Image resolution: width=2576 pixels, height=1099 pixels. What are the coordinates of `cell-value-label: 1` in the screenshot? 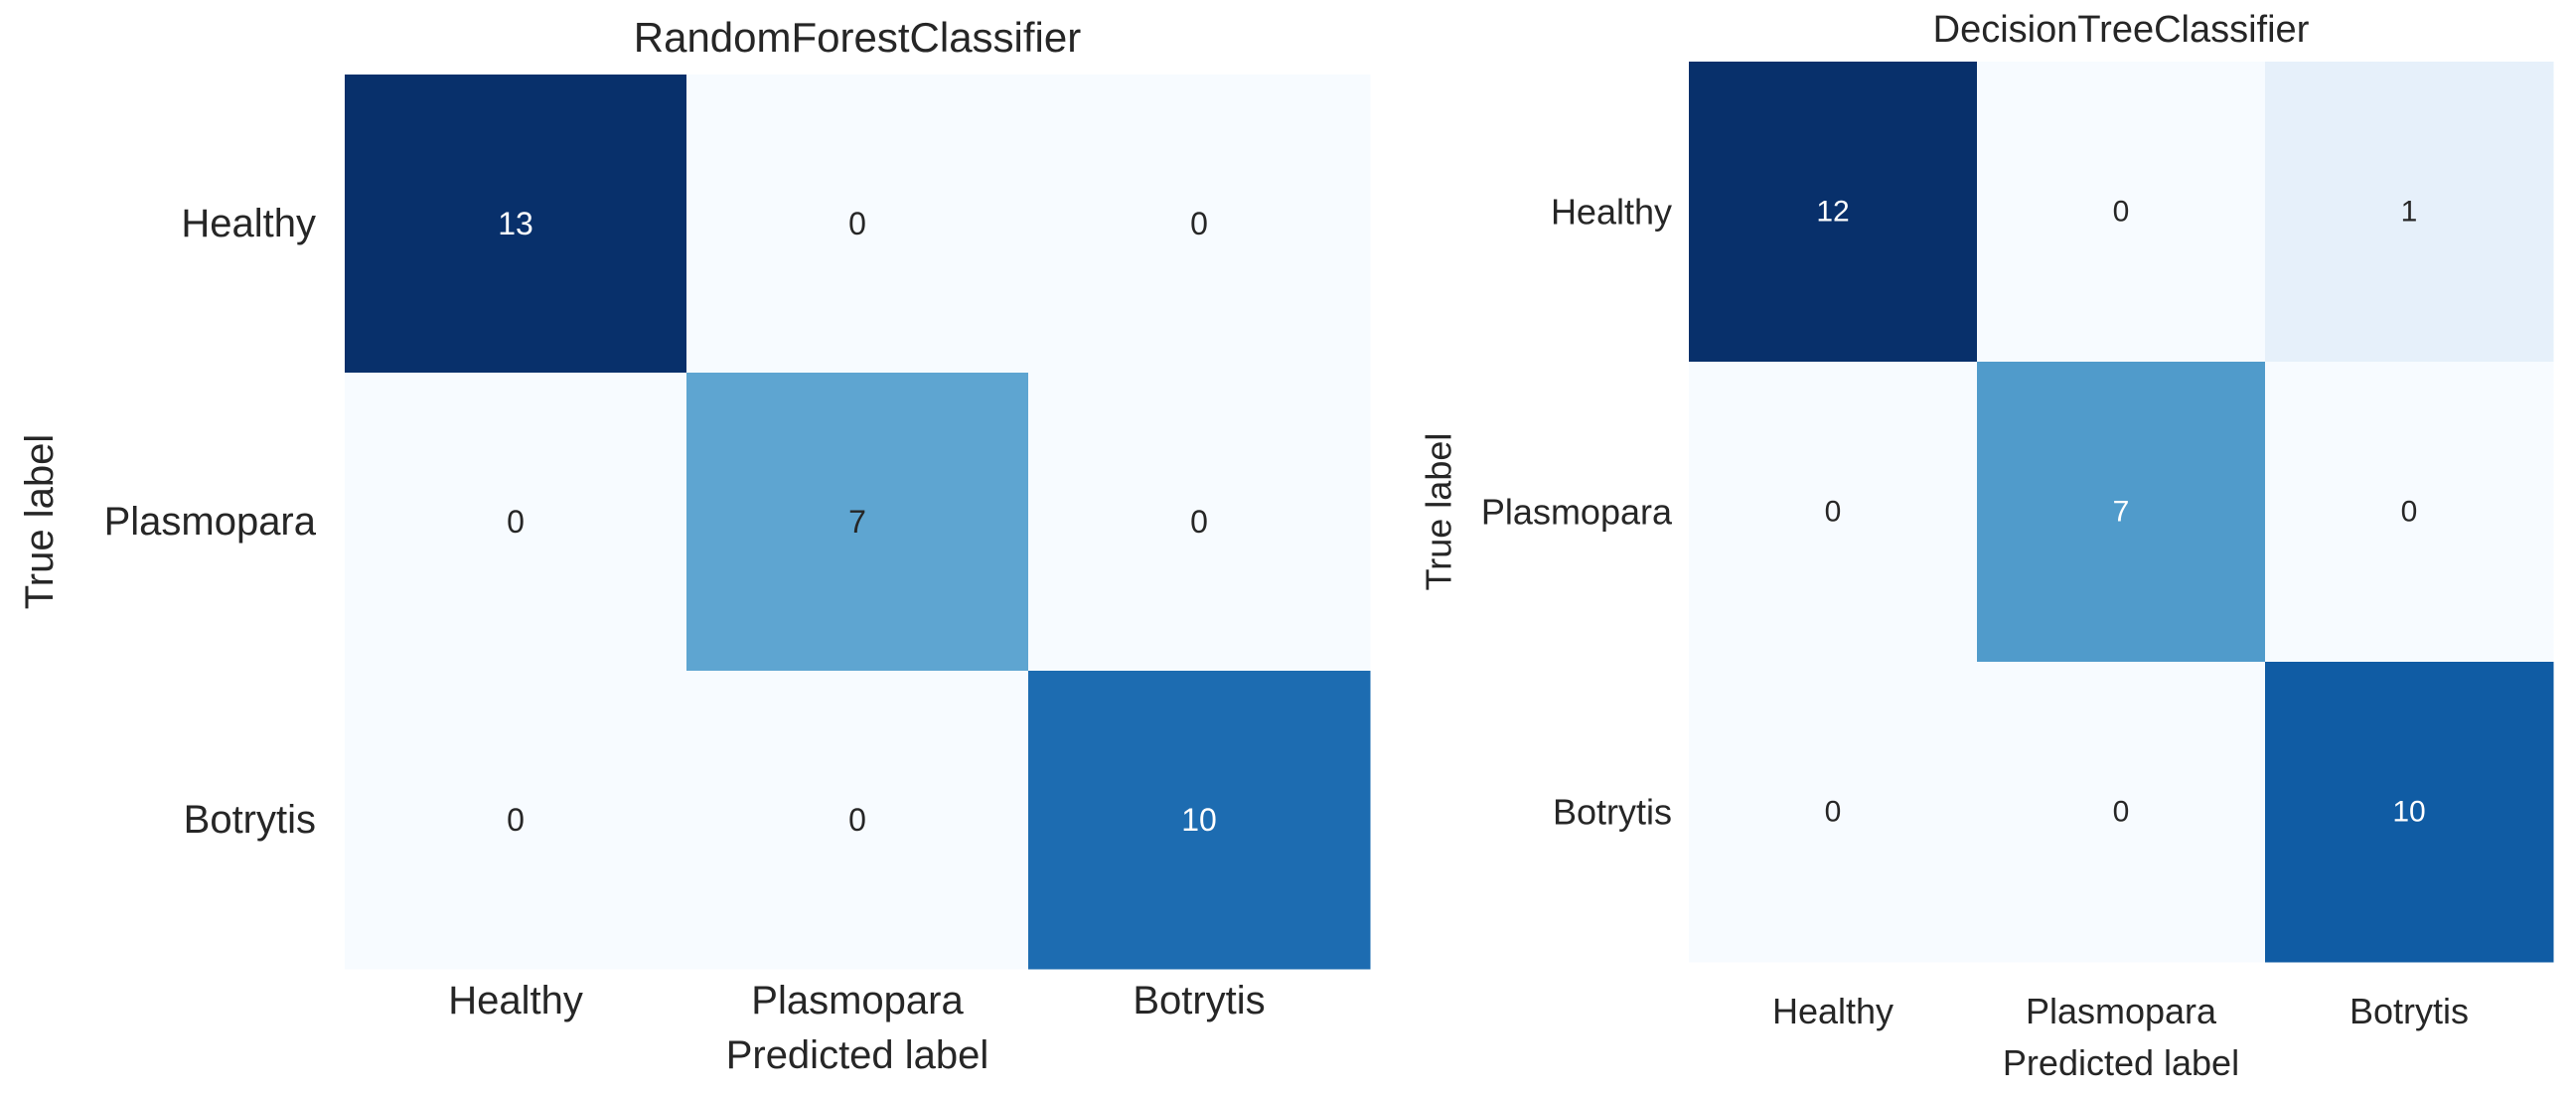 It's located at (2409, 212).